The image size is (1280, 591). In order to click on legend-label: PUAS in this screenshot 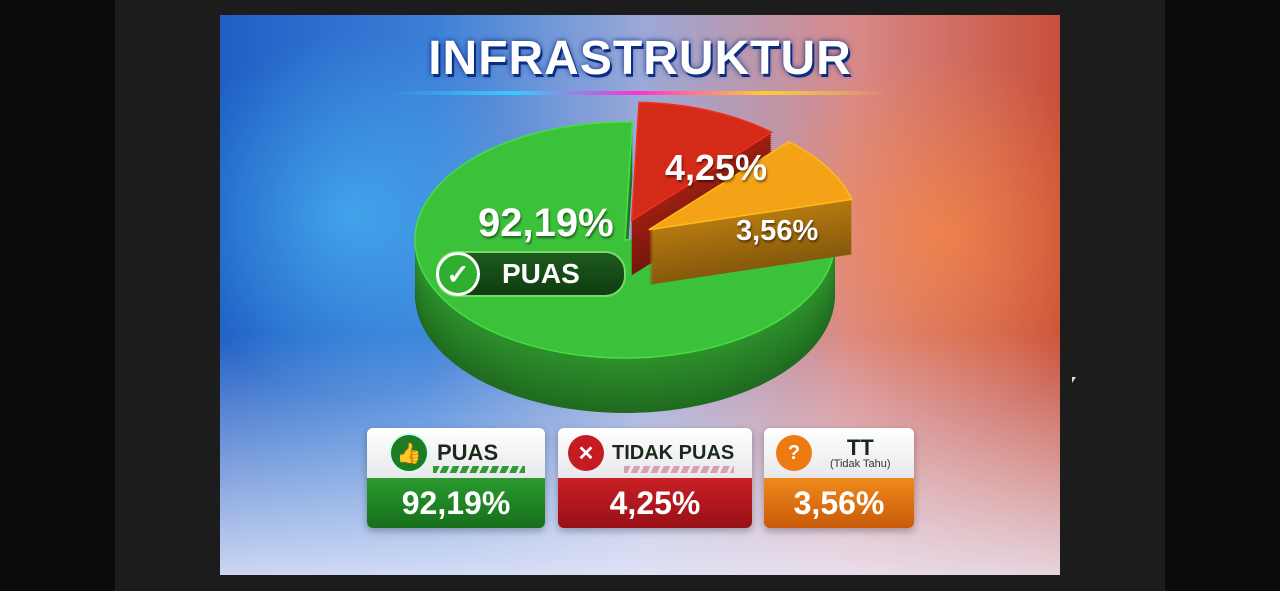, I will do `click(468, 452)`.